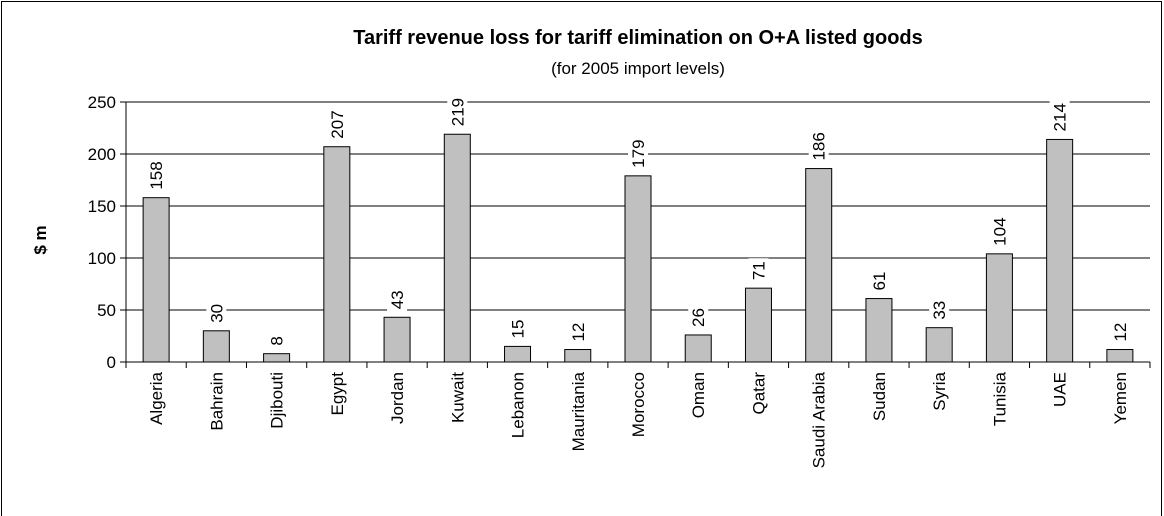  Describe the element at coordinates (102, 258) in the screenshot. I see `y-tick-label: 100` at that location.